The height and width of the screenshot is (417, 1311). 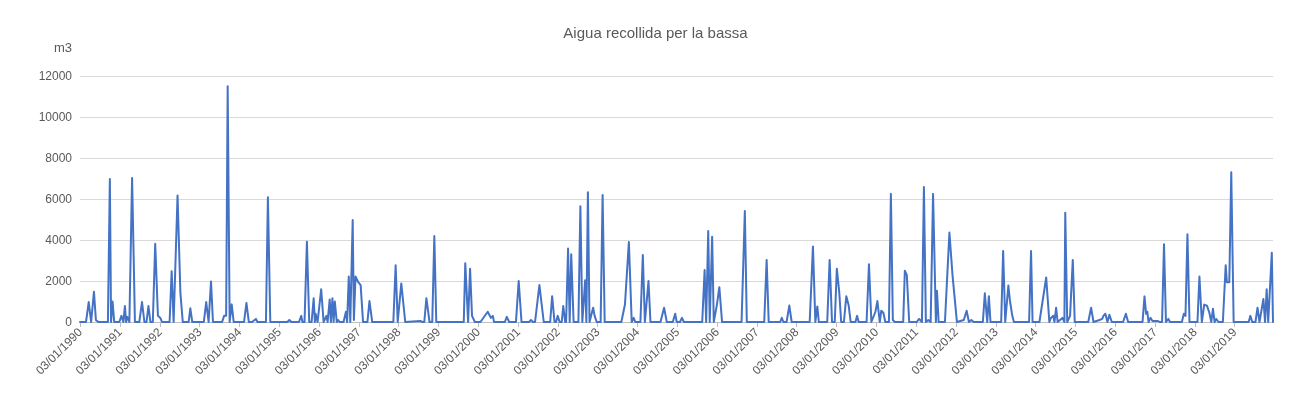 What do you see at coordinates (62, 47) in the screenshot?
I see `y-axis-title: m3` at bounding box center [62, 47].